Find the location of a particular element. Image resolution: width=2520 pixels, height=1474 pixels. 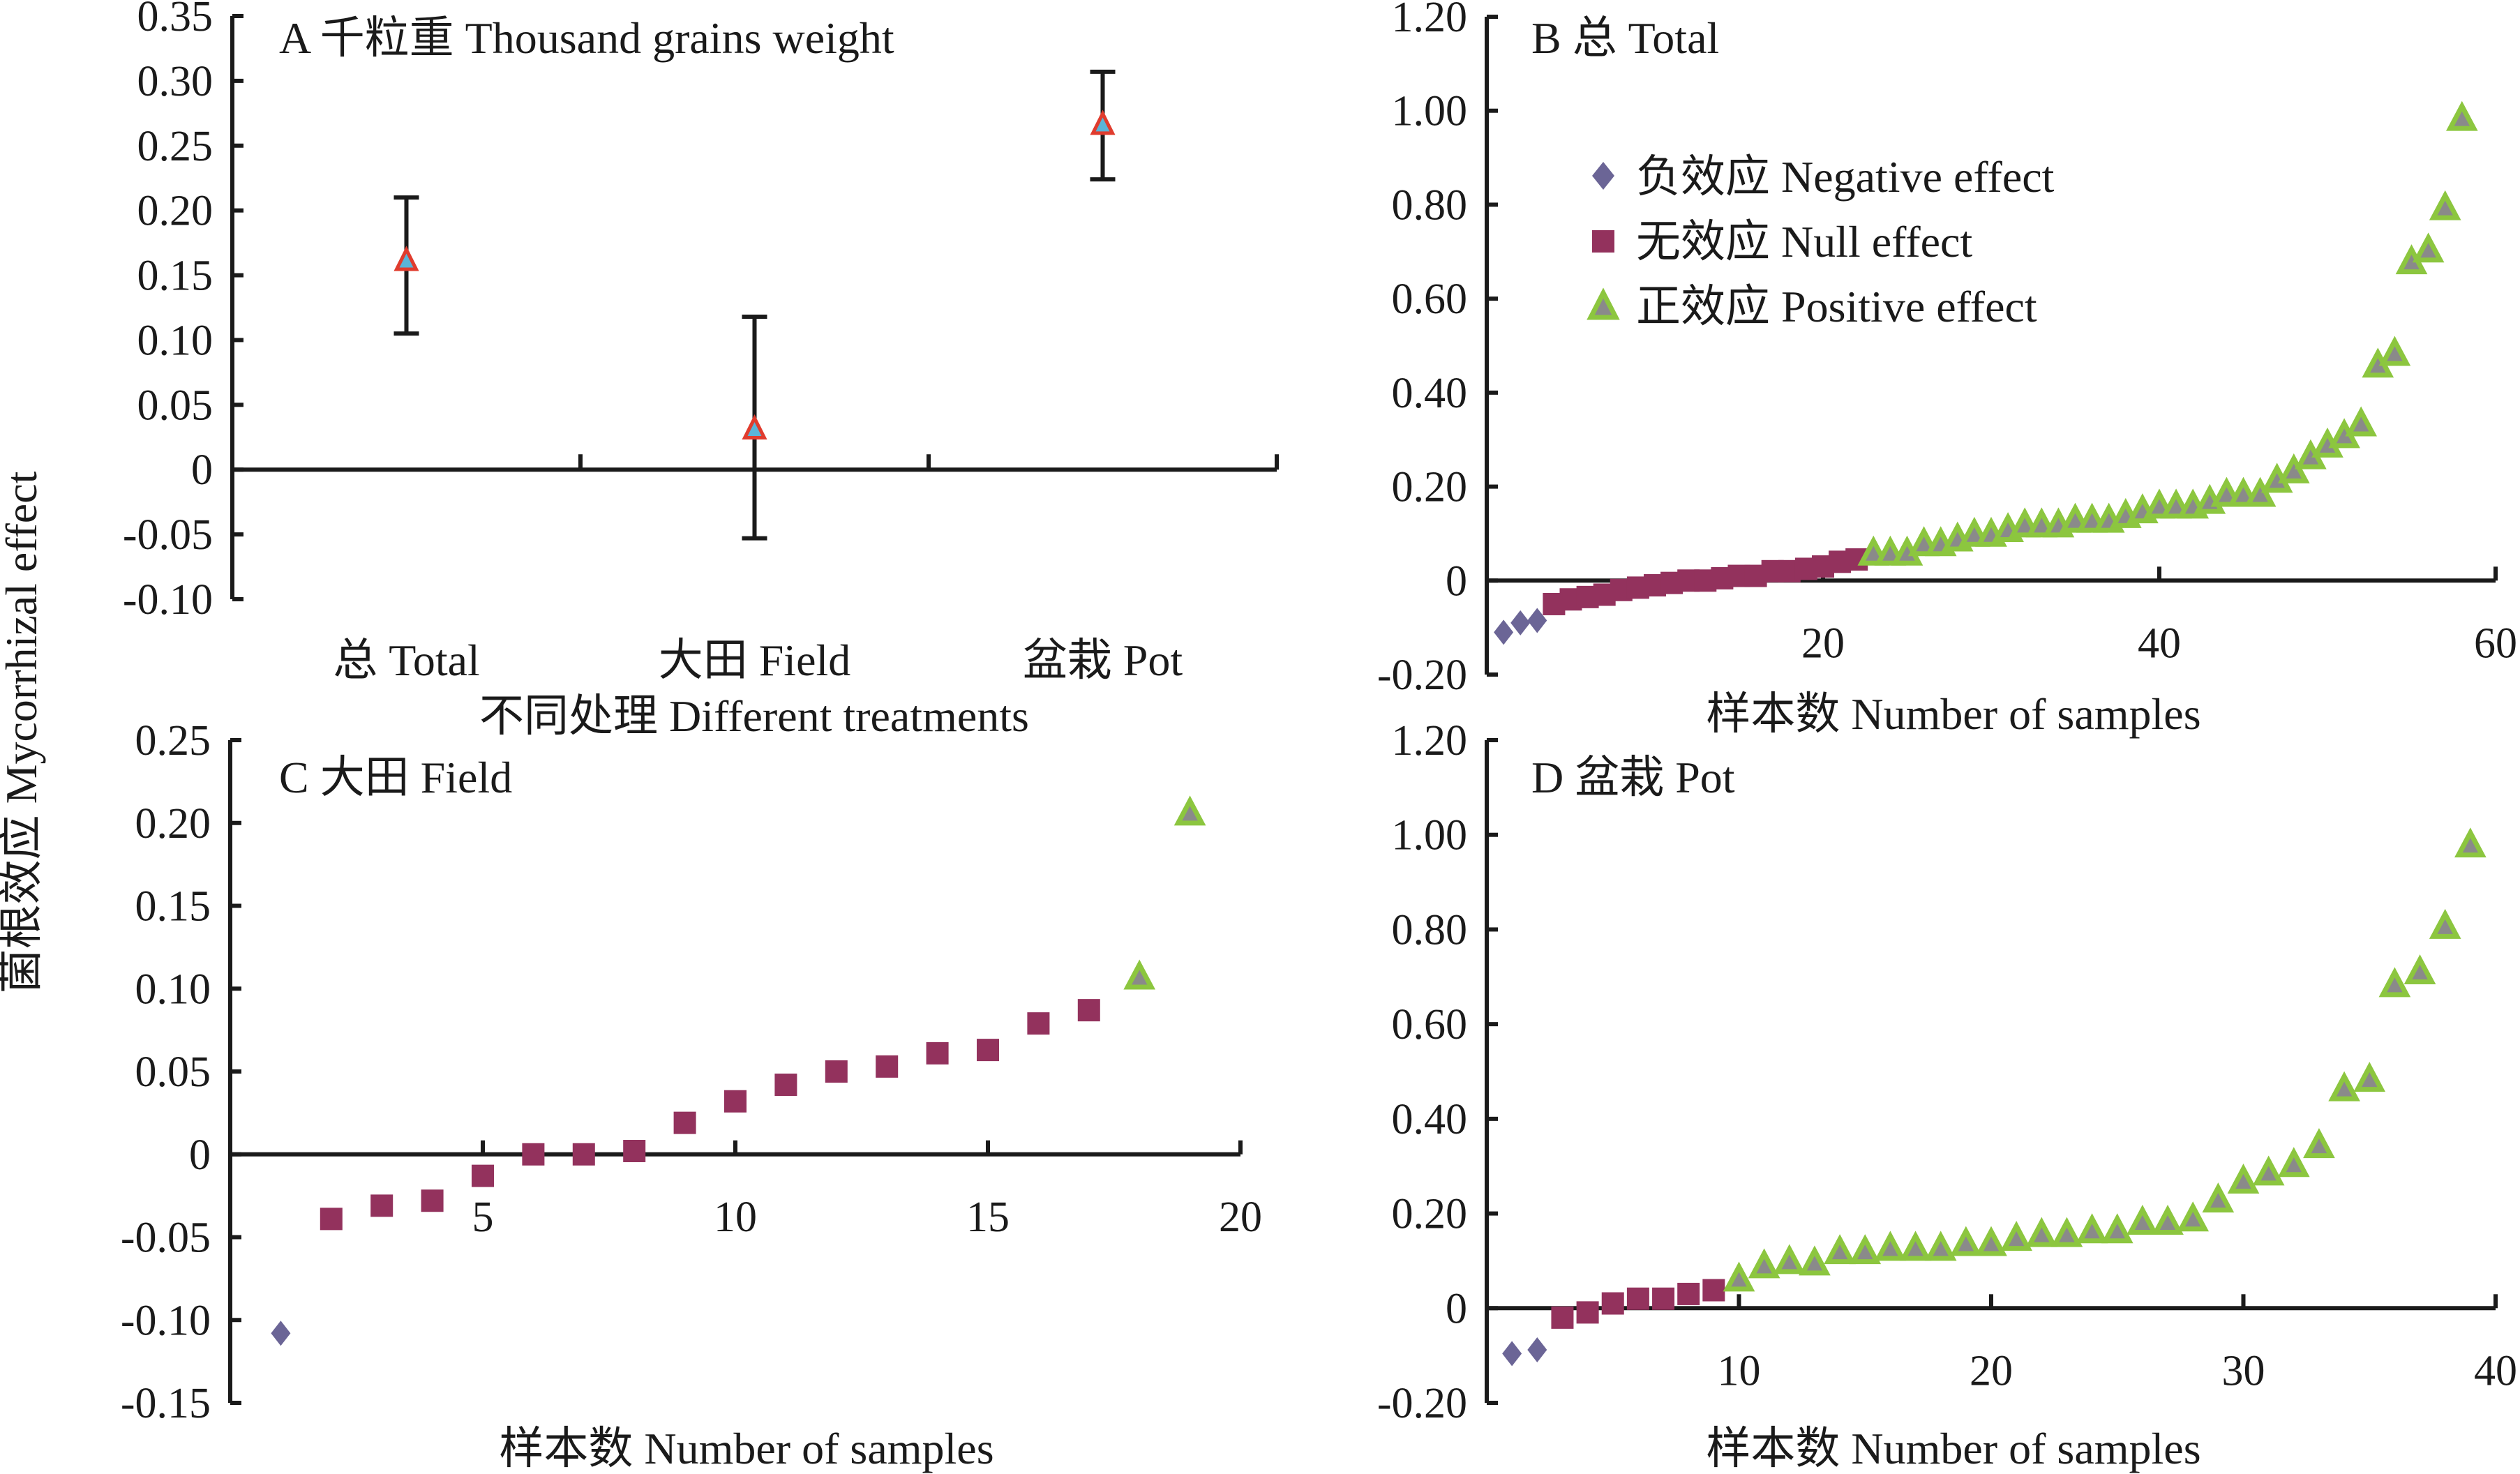

x-tick-label: 5 is located at coordinates (483, 1217).